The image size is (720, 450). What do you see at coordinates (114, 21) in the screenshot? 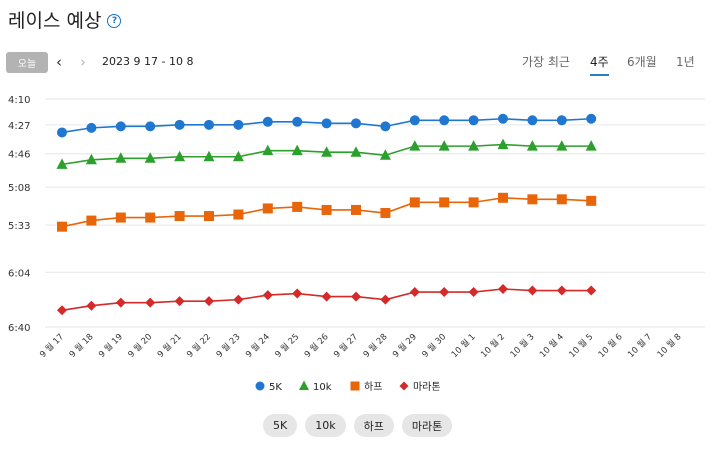
I see `question-circle-icon: ?` at bounding box center [114, 21].